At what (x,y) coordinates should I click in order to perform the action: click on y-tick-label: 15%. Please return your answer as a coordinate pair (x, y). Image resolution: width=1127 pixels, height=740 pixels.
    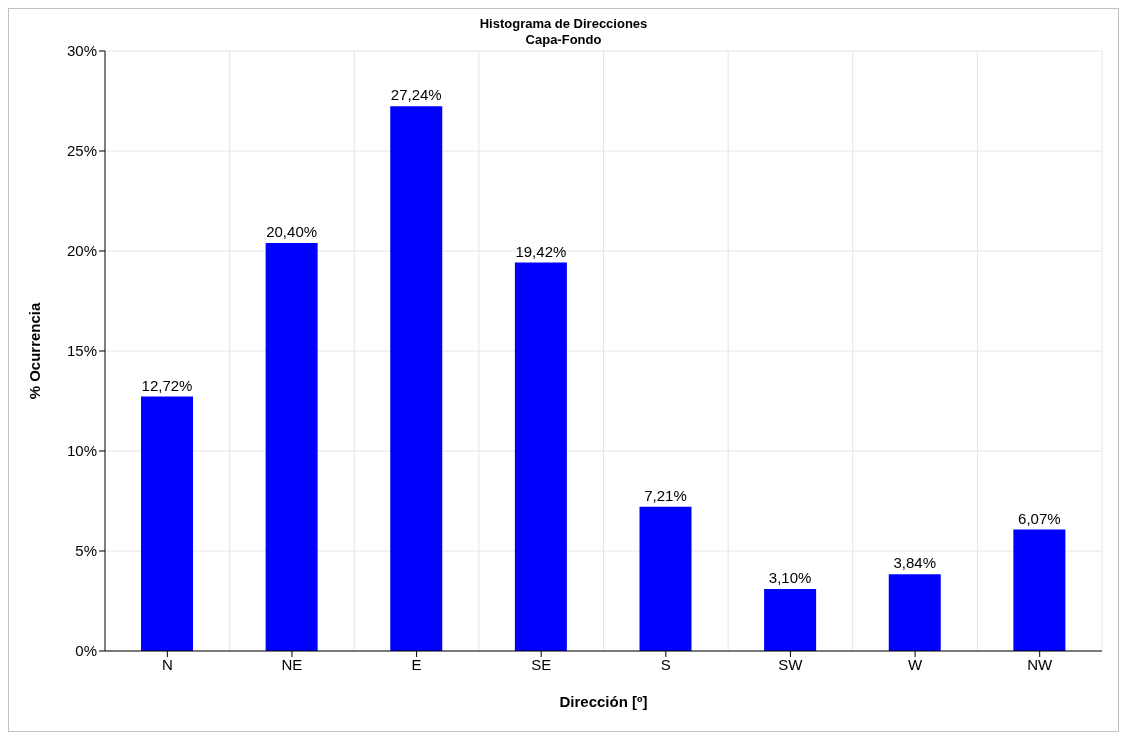
    Looking at the image, I should click on (81, 351).